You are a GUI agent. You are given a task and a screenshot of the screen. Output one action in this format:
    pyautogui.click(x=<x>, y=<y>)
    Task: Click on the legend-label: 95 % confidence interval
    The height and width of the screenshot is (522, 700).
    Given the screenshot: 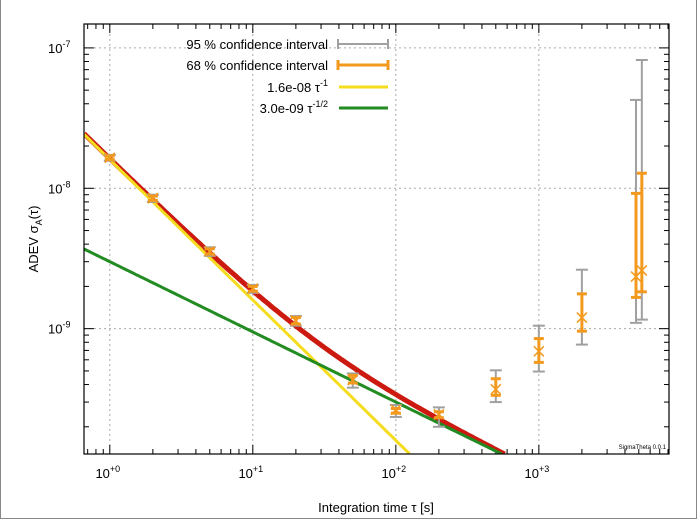 What is the action you would take?
    pyautogui.click(x=257, y=44)
    